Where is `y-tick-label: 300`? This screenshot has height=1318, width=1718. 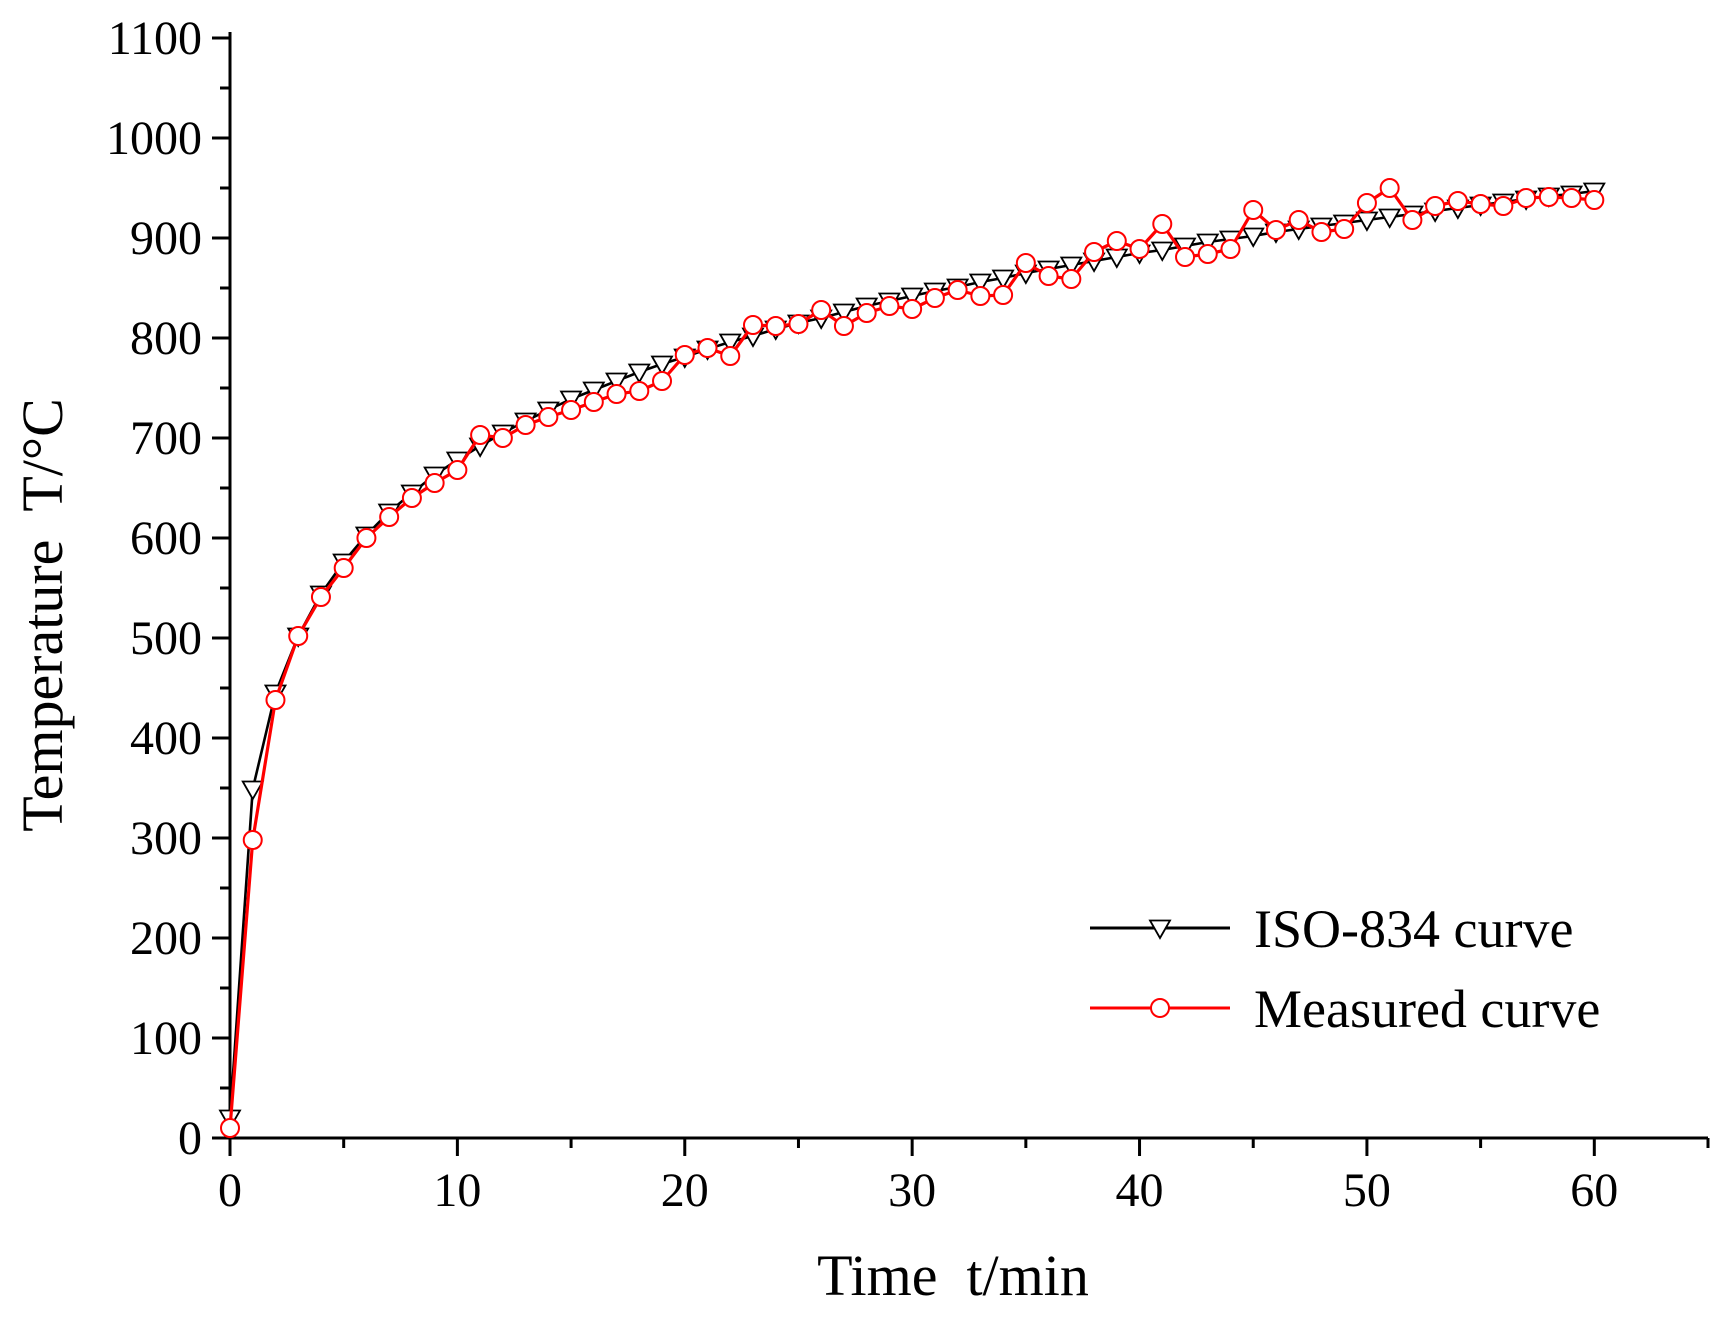
y-tick-label: 300 is located at coordinates (166, 838).